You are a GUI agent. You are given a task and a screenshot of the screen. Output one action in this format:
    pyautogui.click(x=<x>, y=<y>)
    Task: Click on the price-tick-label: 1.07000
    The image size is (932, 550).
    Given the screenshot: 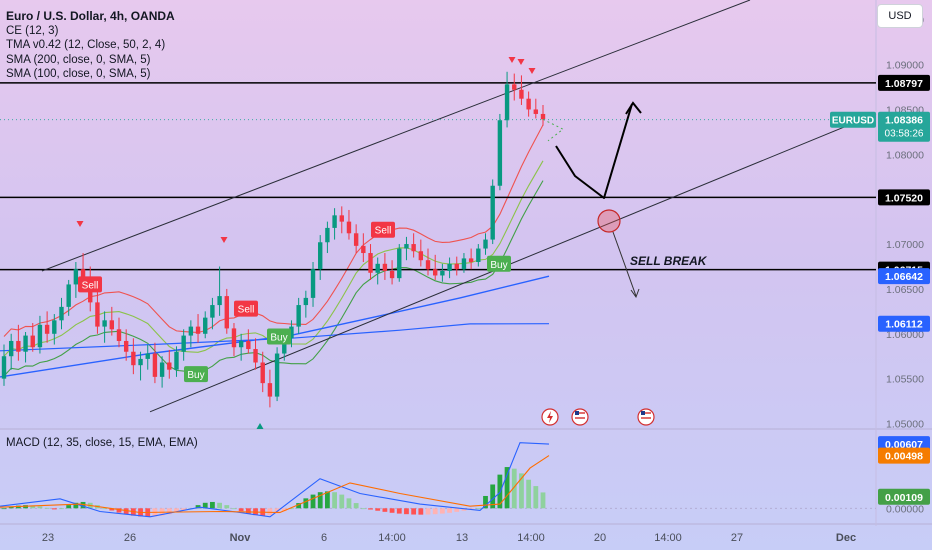 What is the action you would take?
    pyautogui.click(x=905, y=245)
    